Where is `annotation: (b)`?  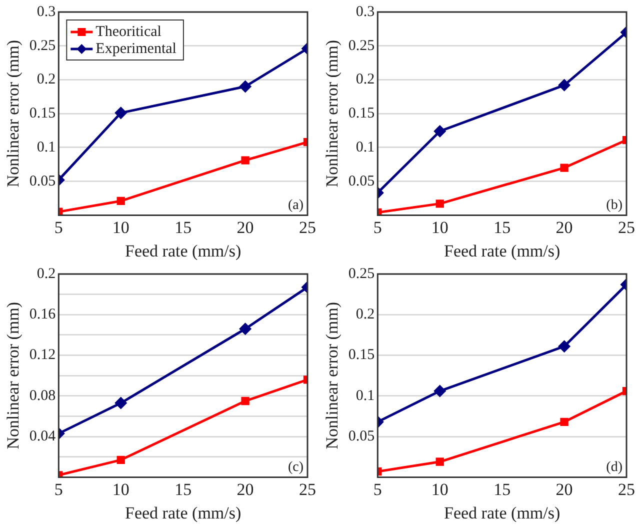 annotation: (b) is located at coordinates (614, 205).